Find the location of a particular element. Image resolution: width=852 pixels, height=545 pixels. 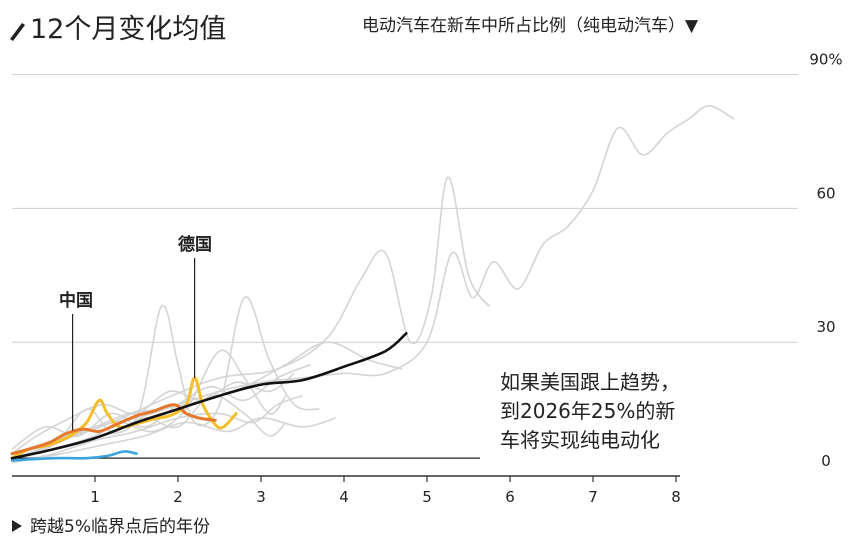

y-tick-label: 60 is located at coordinates (825, 193).